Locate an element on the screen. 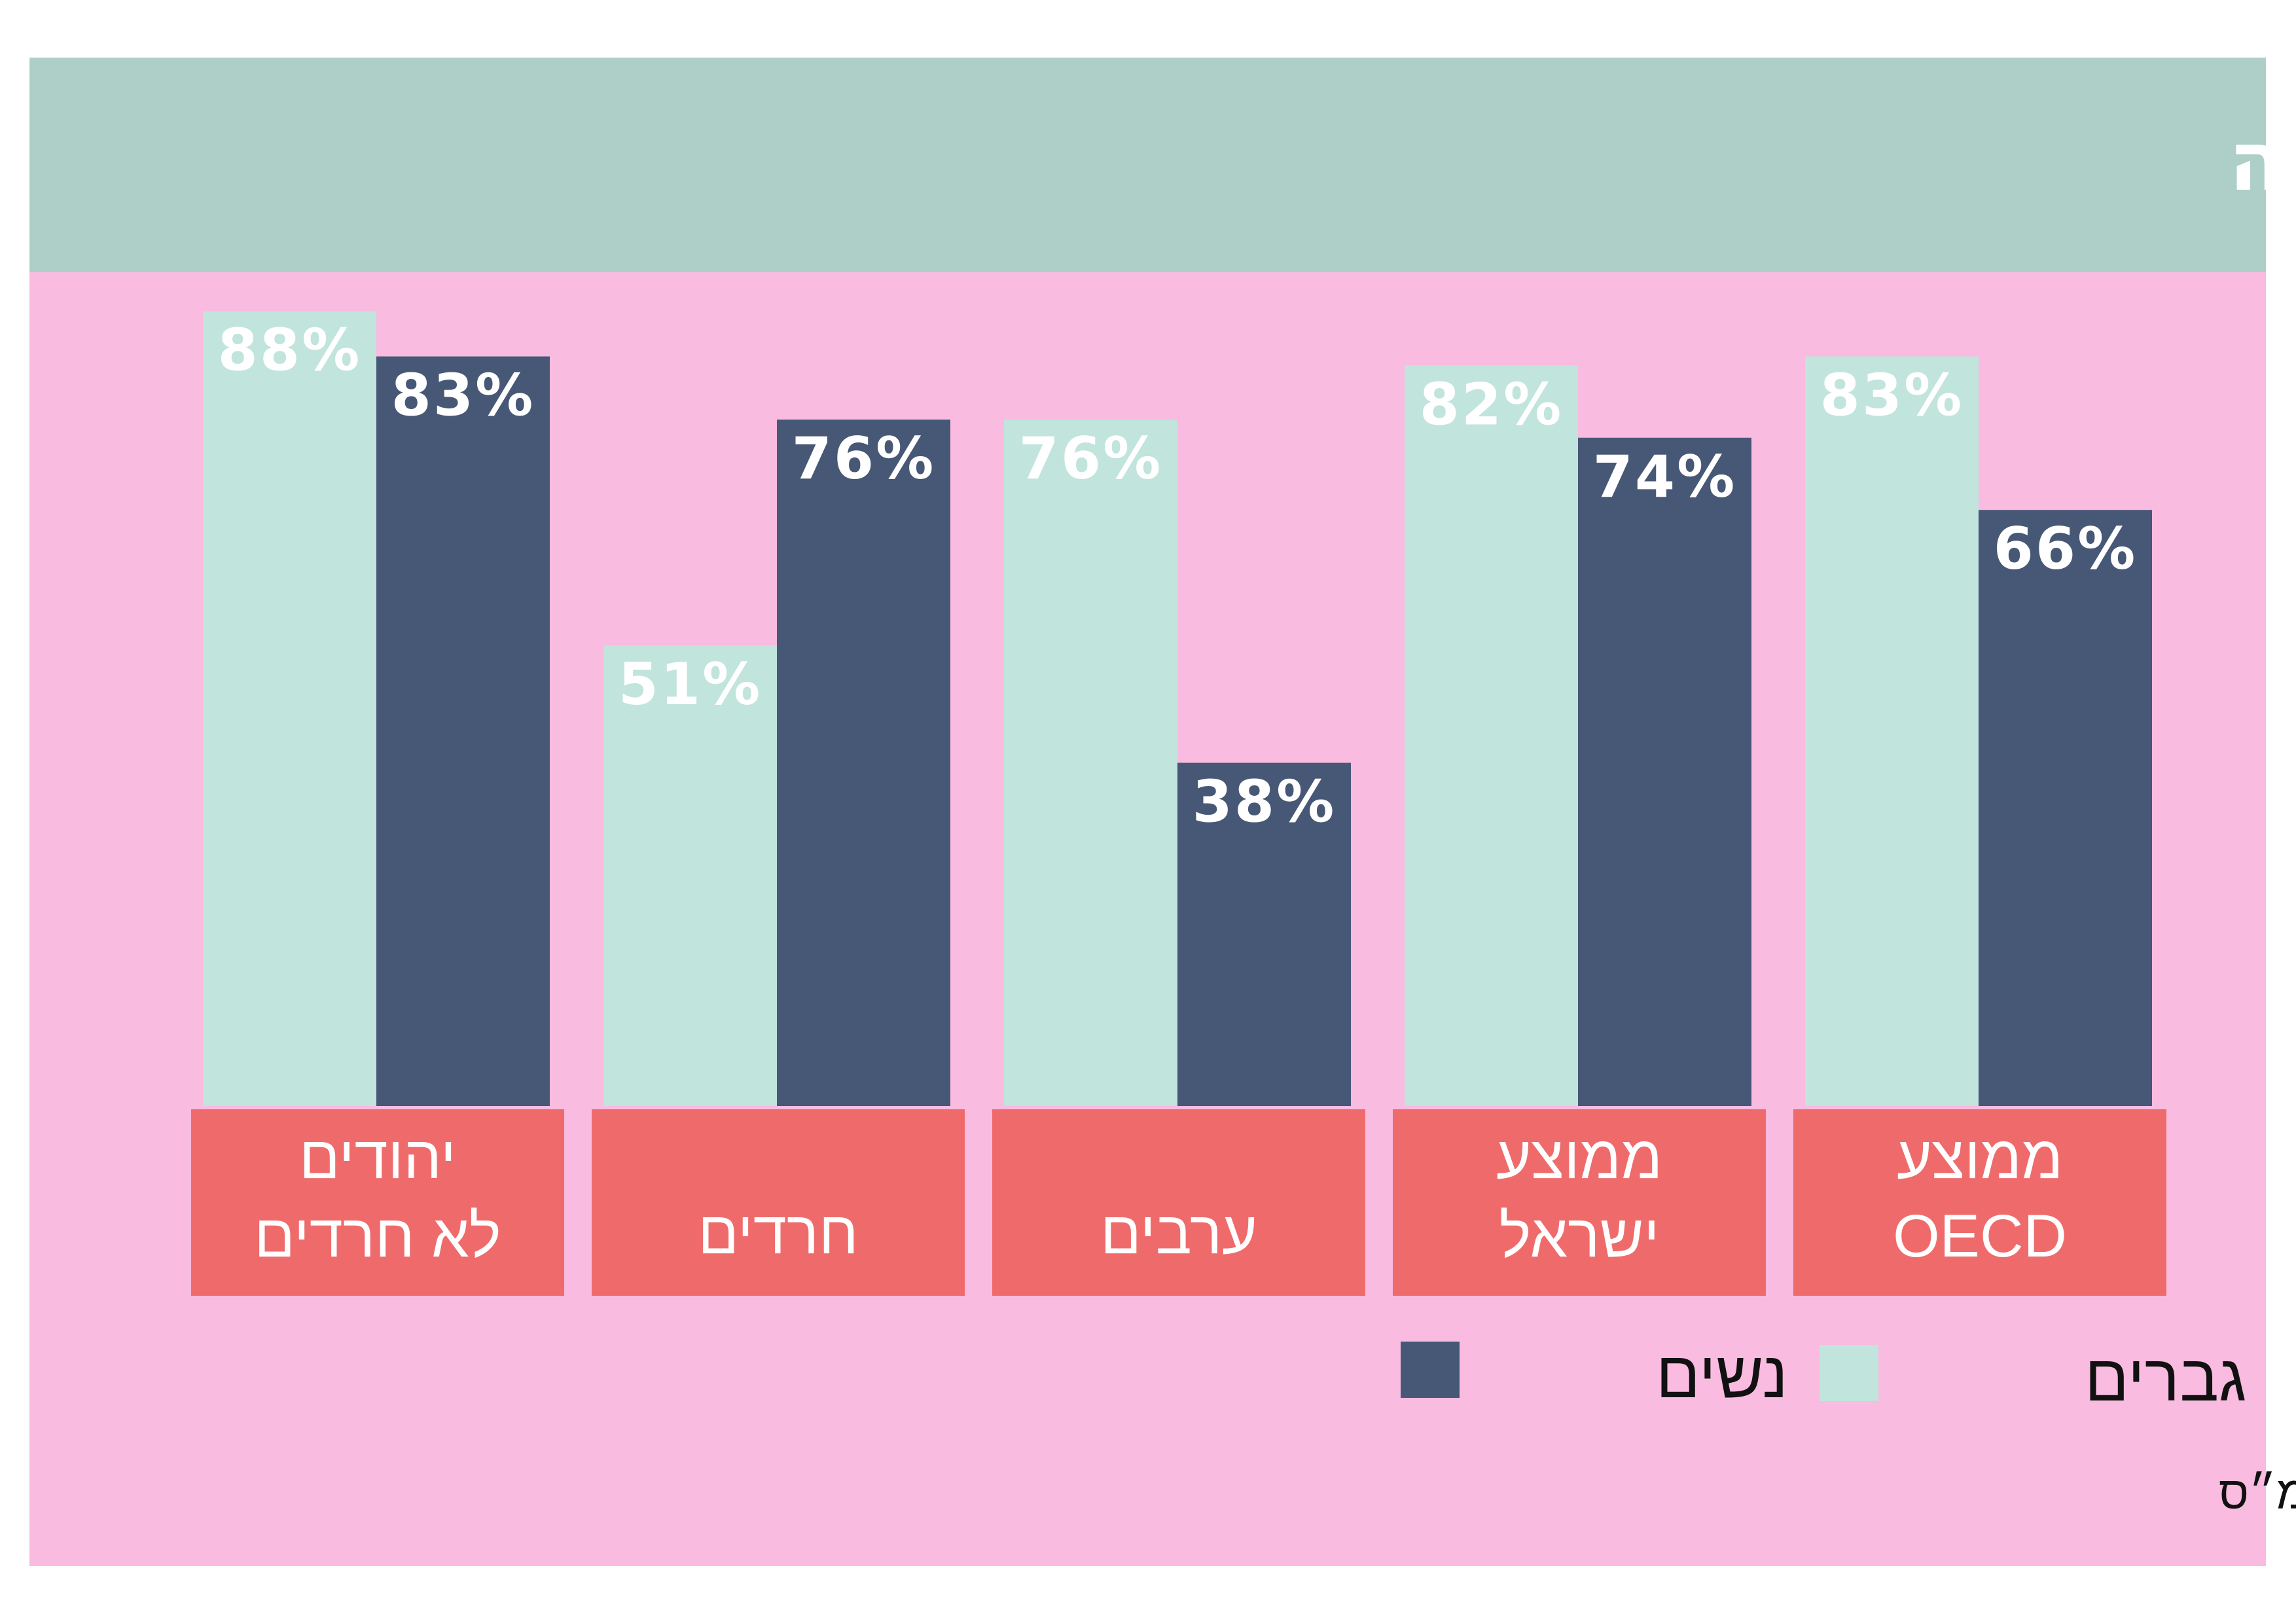 The image size is (2296, 1623). value-label-women-4: 74% is located at coordinates (1665, 476).